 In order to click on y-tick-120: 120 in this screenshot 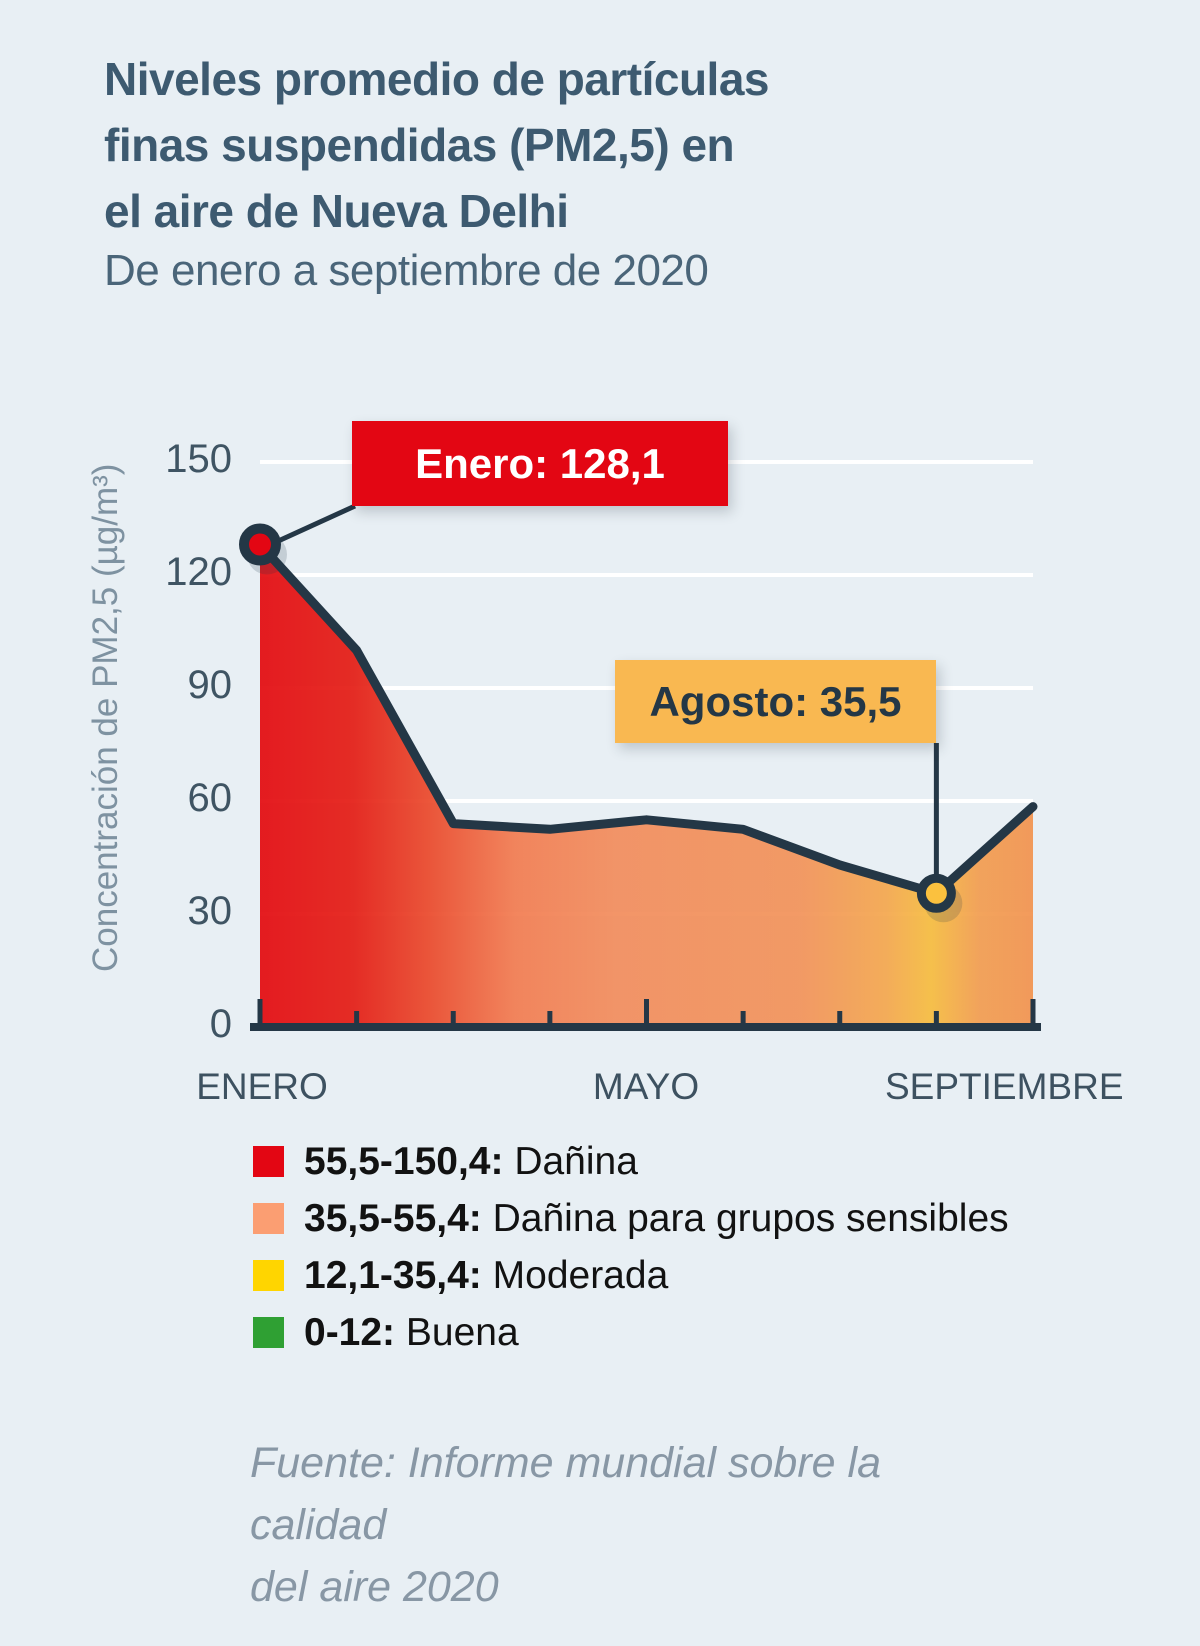, I will do `click(198, 572)`.